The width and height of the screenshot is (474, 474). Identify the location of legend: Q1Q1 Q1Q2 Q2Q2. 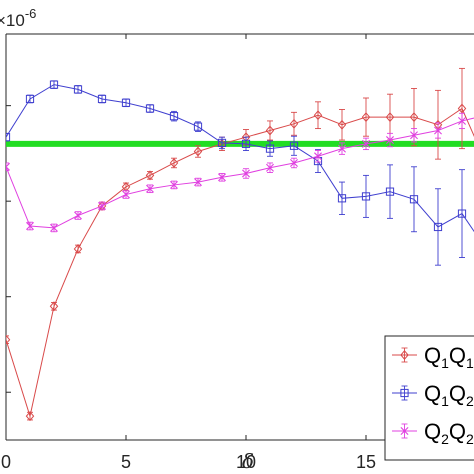
(429, 398).